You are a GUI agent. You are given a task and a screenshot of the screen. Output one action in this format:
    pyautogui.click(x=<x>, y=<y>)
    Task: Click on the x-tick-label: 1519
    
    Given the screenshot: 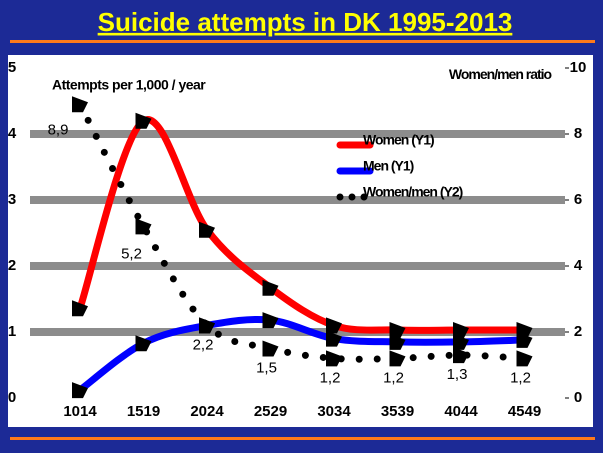 What is the action you would take?
    pyautogui.click(x=143, y=411)
    